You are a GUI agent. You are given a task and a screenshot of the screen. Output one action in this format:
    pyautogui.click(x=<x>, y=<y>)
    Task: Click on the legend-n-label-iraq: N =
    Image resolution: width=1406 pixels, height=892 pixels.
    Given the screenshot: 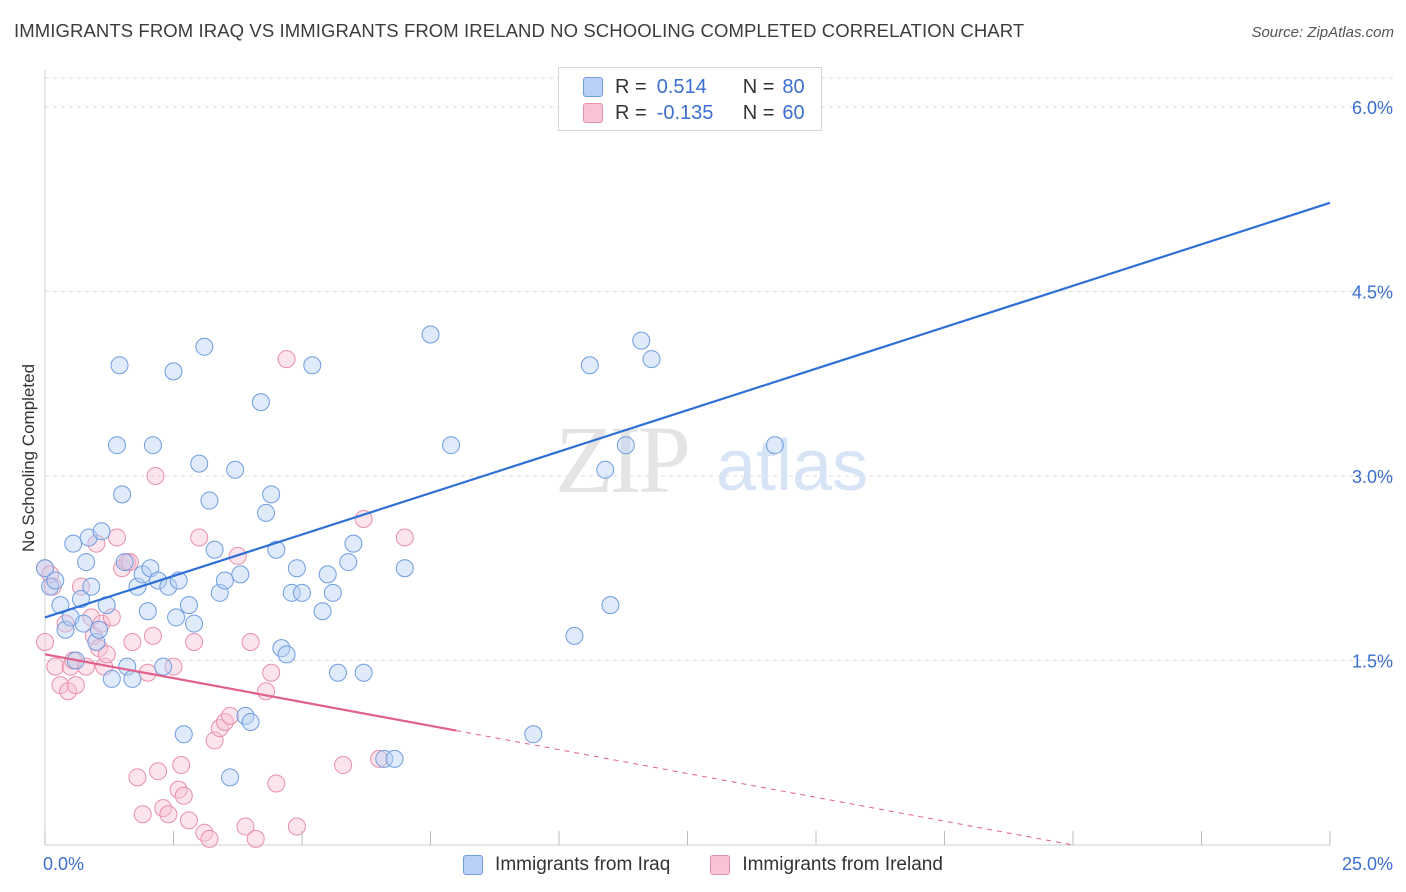 What is the action you would take?
    pyautogui.click(x=758, y=86)
    